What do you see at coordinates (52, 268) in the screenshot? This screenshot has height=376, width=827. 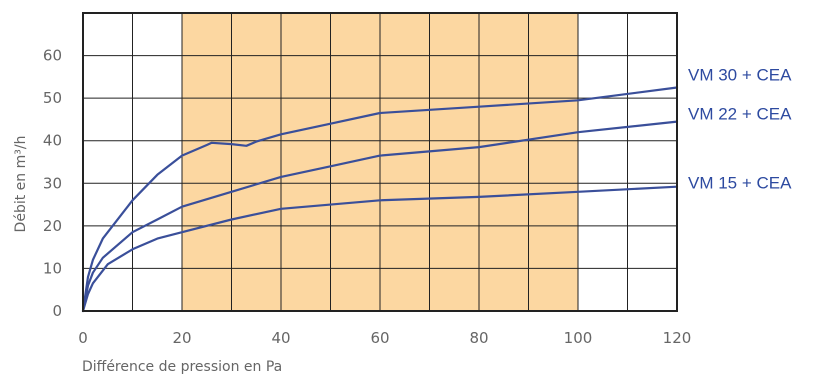 I see `y-tick-label: 10` at bounding box center [52, 268].